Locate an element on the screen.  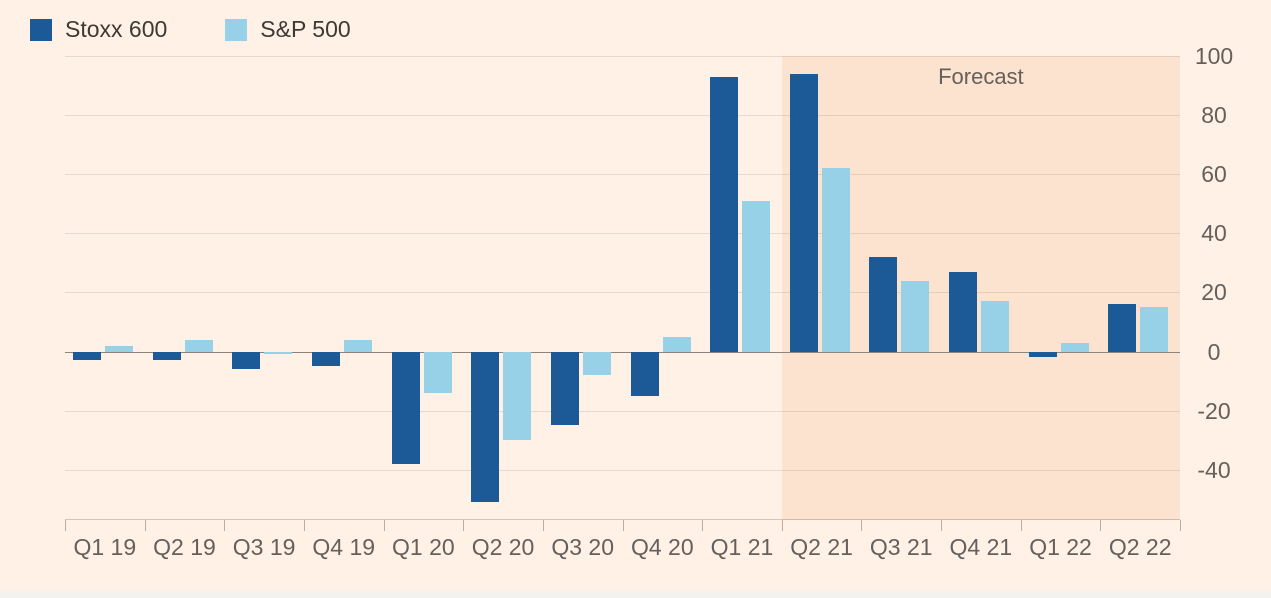
x-axis-label-q2-20: Q2 20 is located at coordinates (503, 547).